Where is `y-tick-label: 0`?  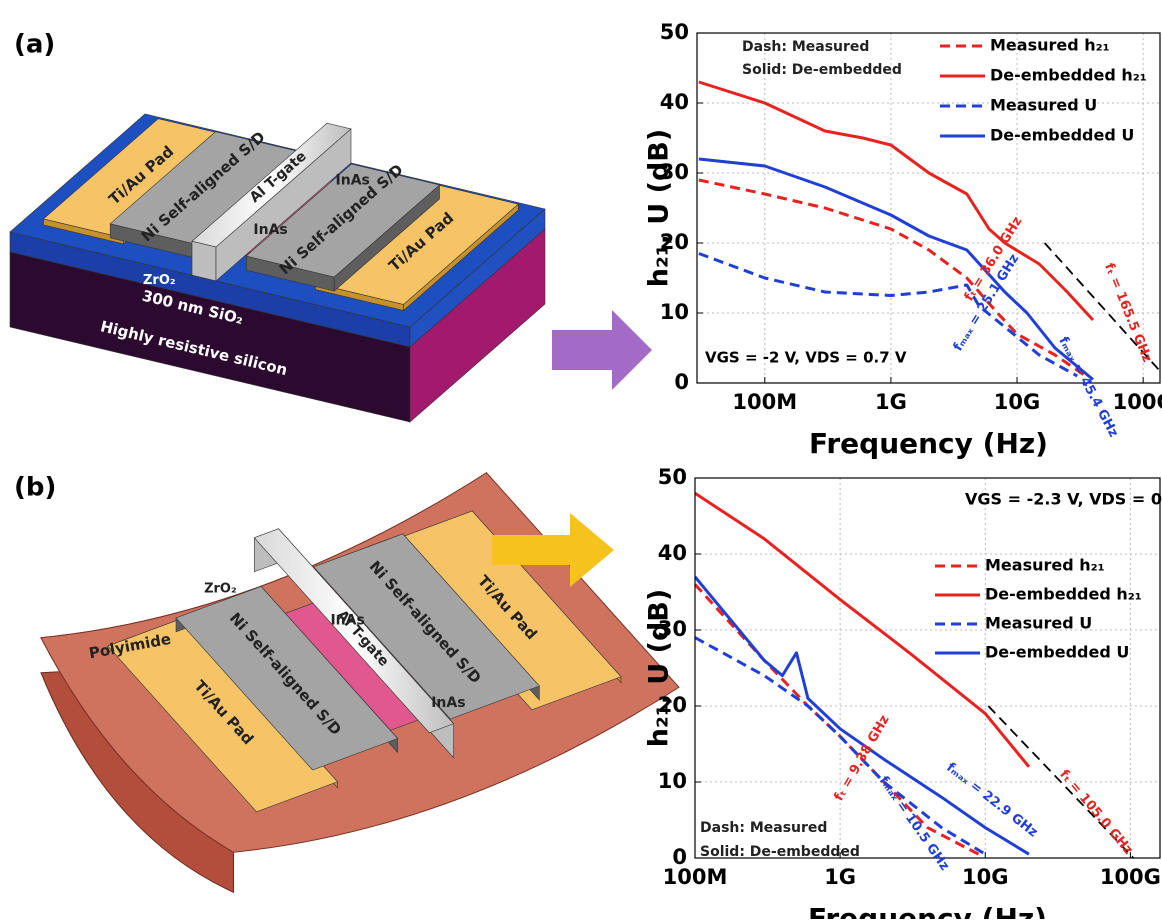 y-tick-label: 0 is located at coordinates (681, 382).